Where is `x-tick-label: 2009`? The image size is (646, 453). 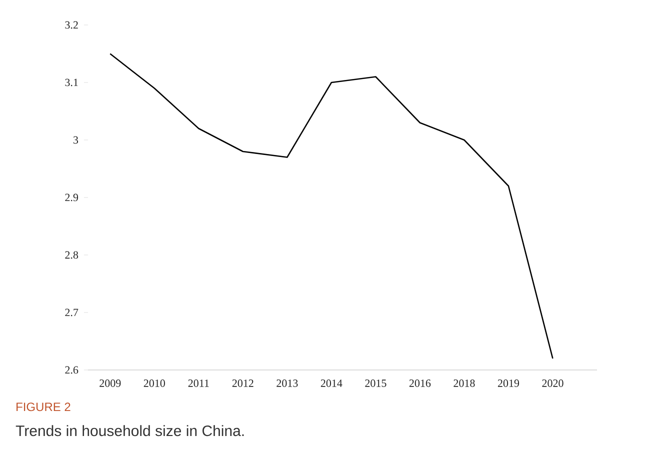 x-tick-label: 2009 is located at coordinates (110, 383).